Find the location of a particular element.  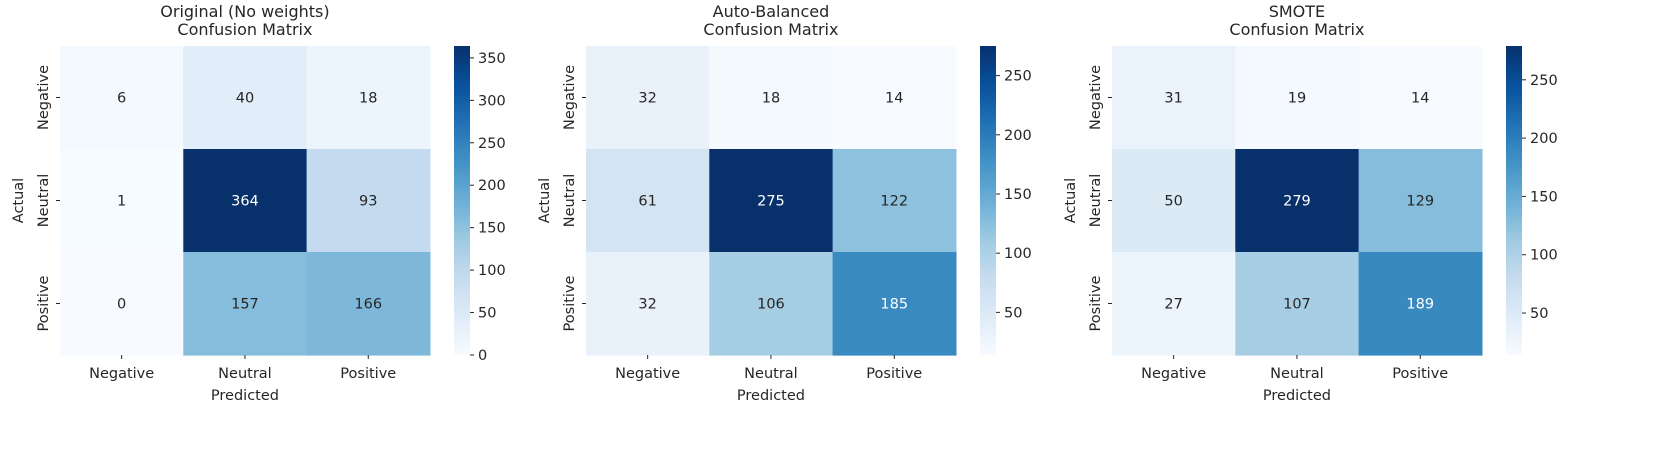

cell-value-label: 61 is located at coordinates (647, 202).